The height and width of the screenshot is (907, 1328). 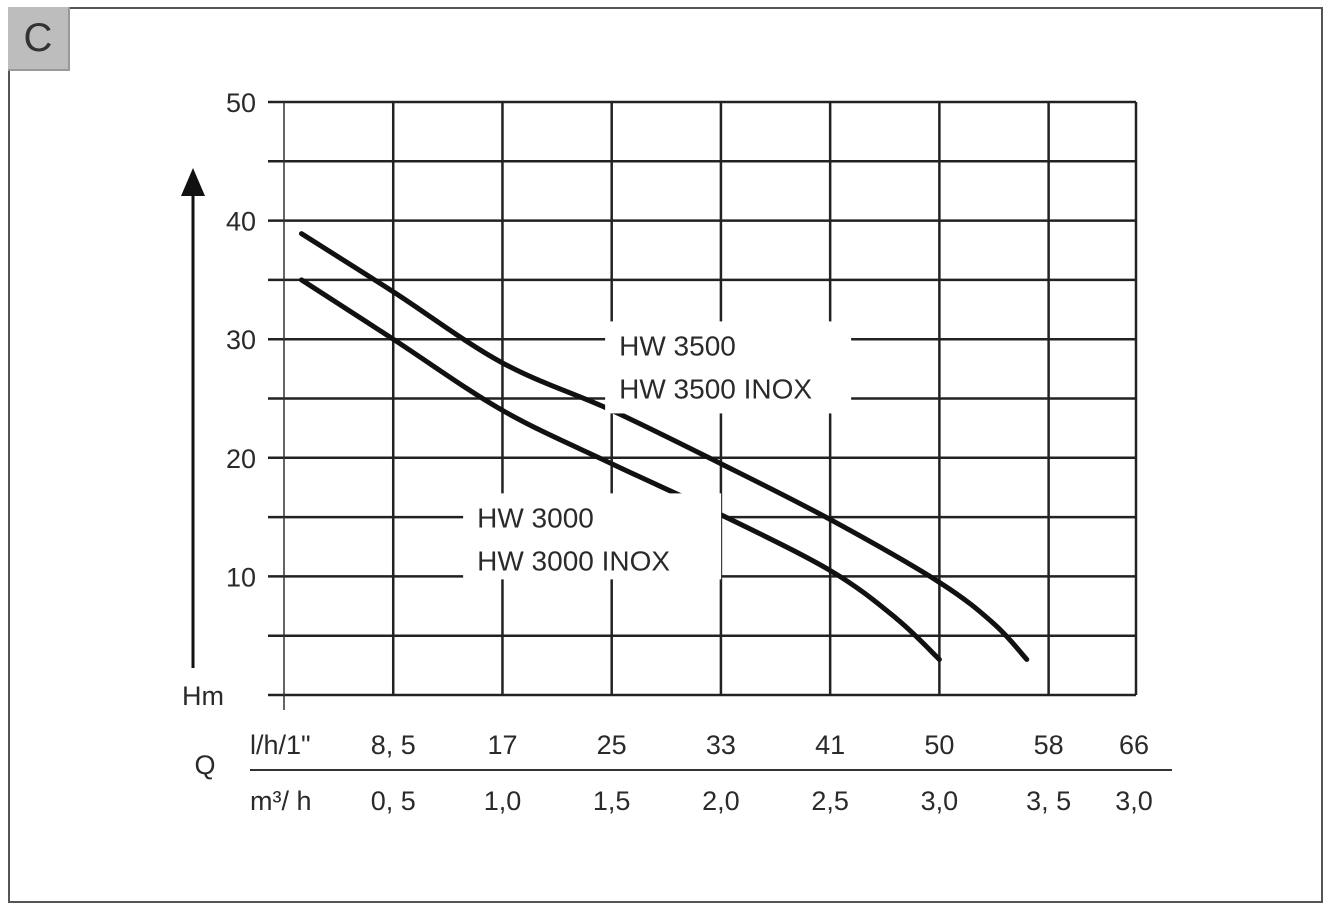 I want to click on legend-box-hw3500: HW 3500 HW 3500 INOX, so click(x=728, y=367).